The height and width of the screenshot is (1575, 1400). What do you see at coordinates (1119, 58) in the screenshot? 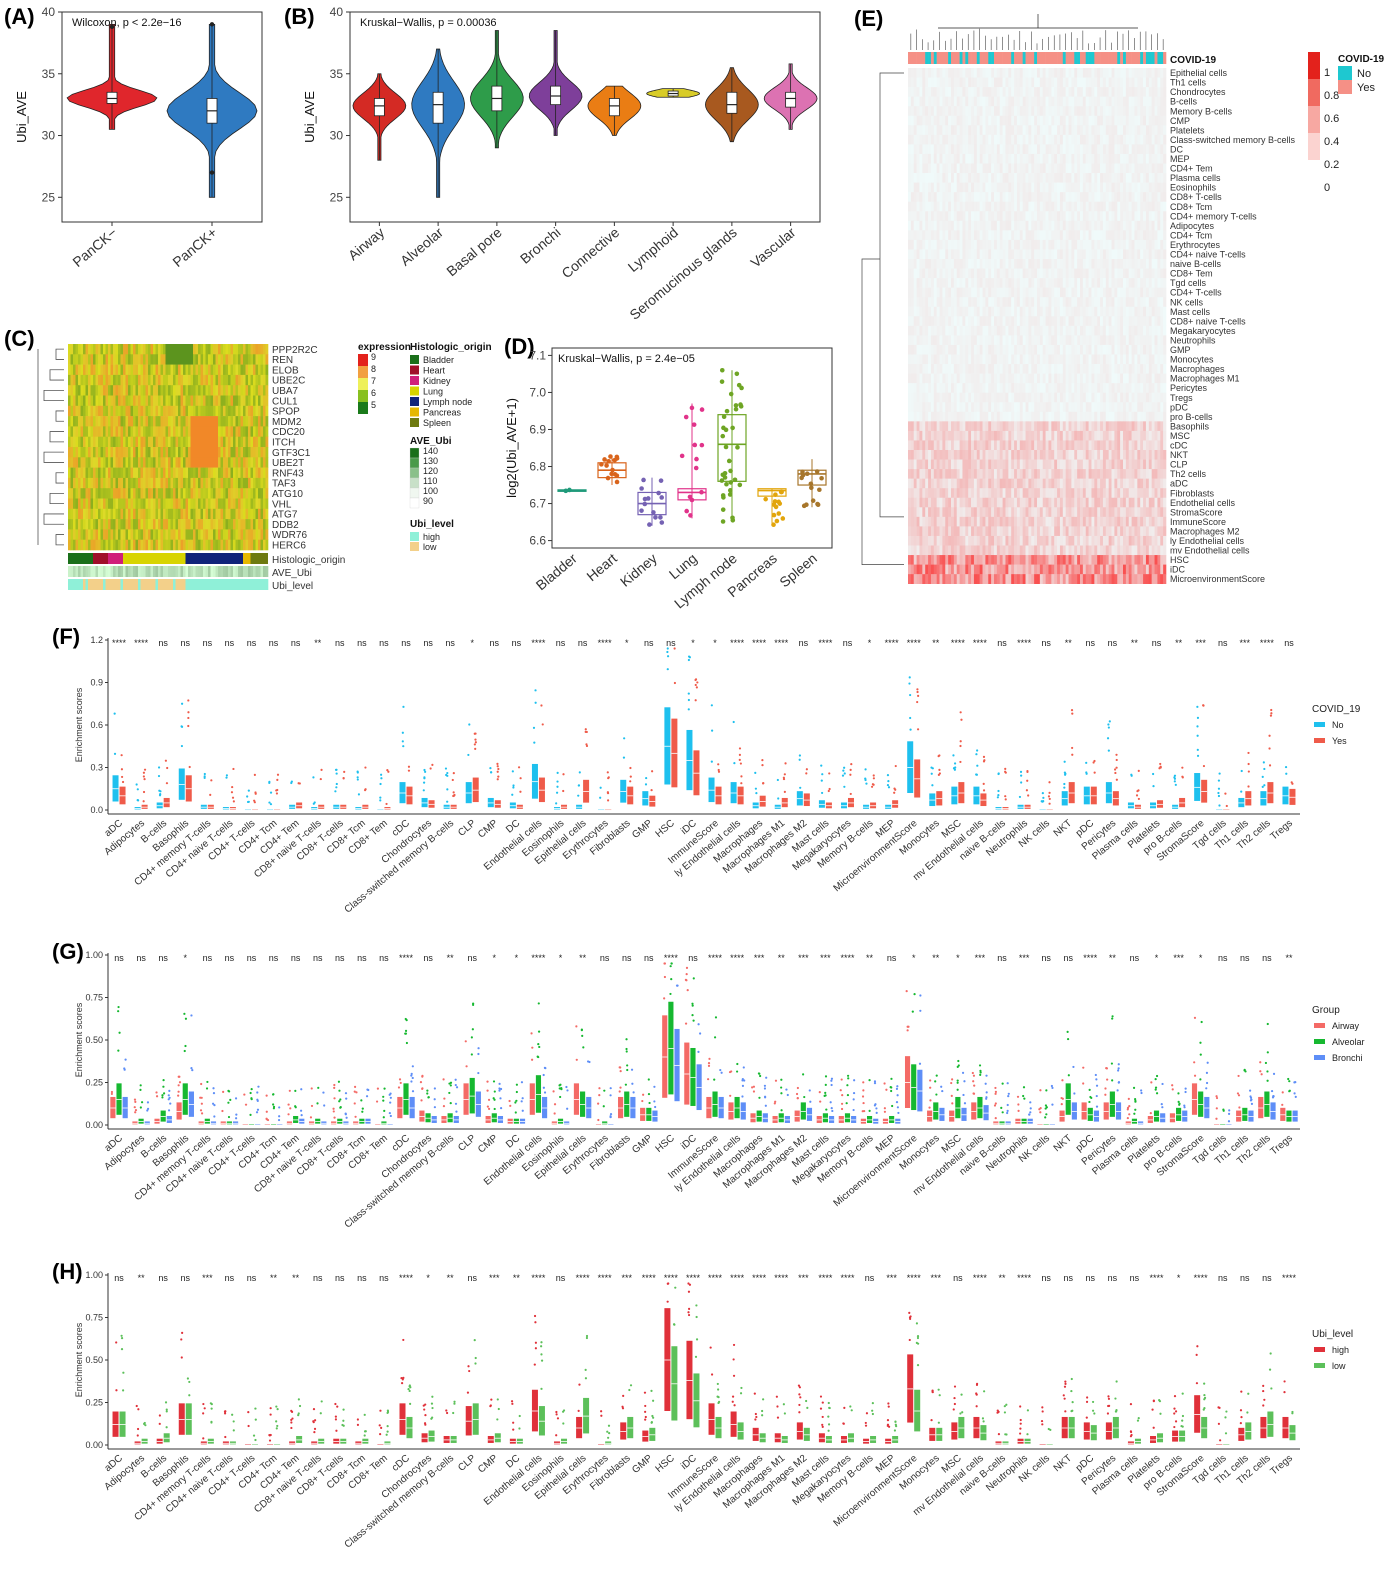
I see `annotation-covid-cell` at bounding box center [1119, 58].